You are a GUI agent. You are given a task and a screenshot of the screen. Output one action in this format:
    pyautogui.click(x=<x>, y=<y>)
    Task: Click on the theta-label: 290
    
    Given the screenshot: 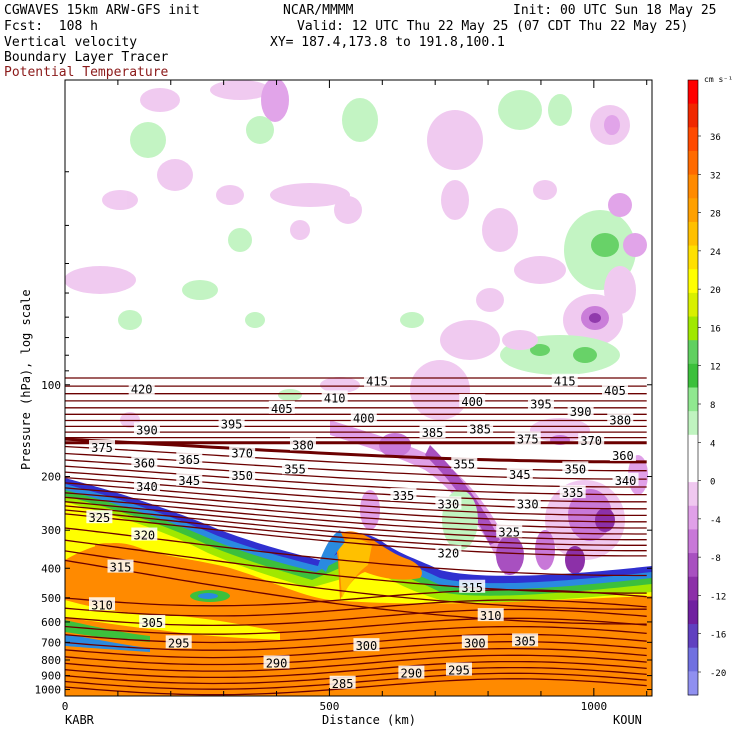 What is the action you would take?
    pyautogui.click(x=277, y=663)
    